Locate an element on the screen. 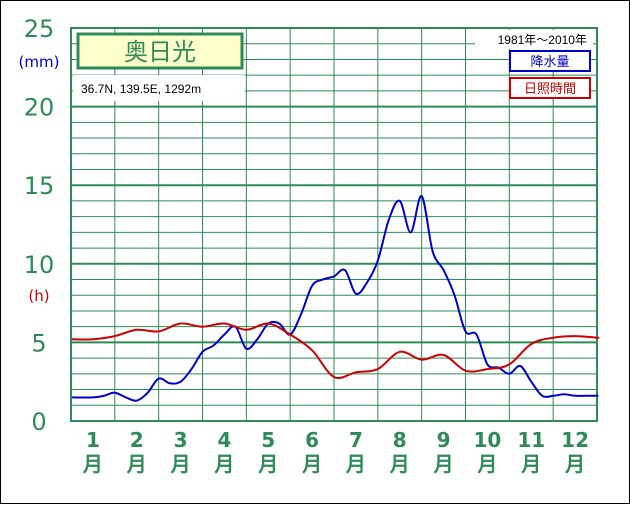 The height and width of the screenshot is (505, 630). x-tick-number: 1 is located at coordinates (93, 440).